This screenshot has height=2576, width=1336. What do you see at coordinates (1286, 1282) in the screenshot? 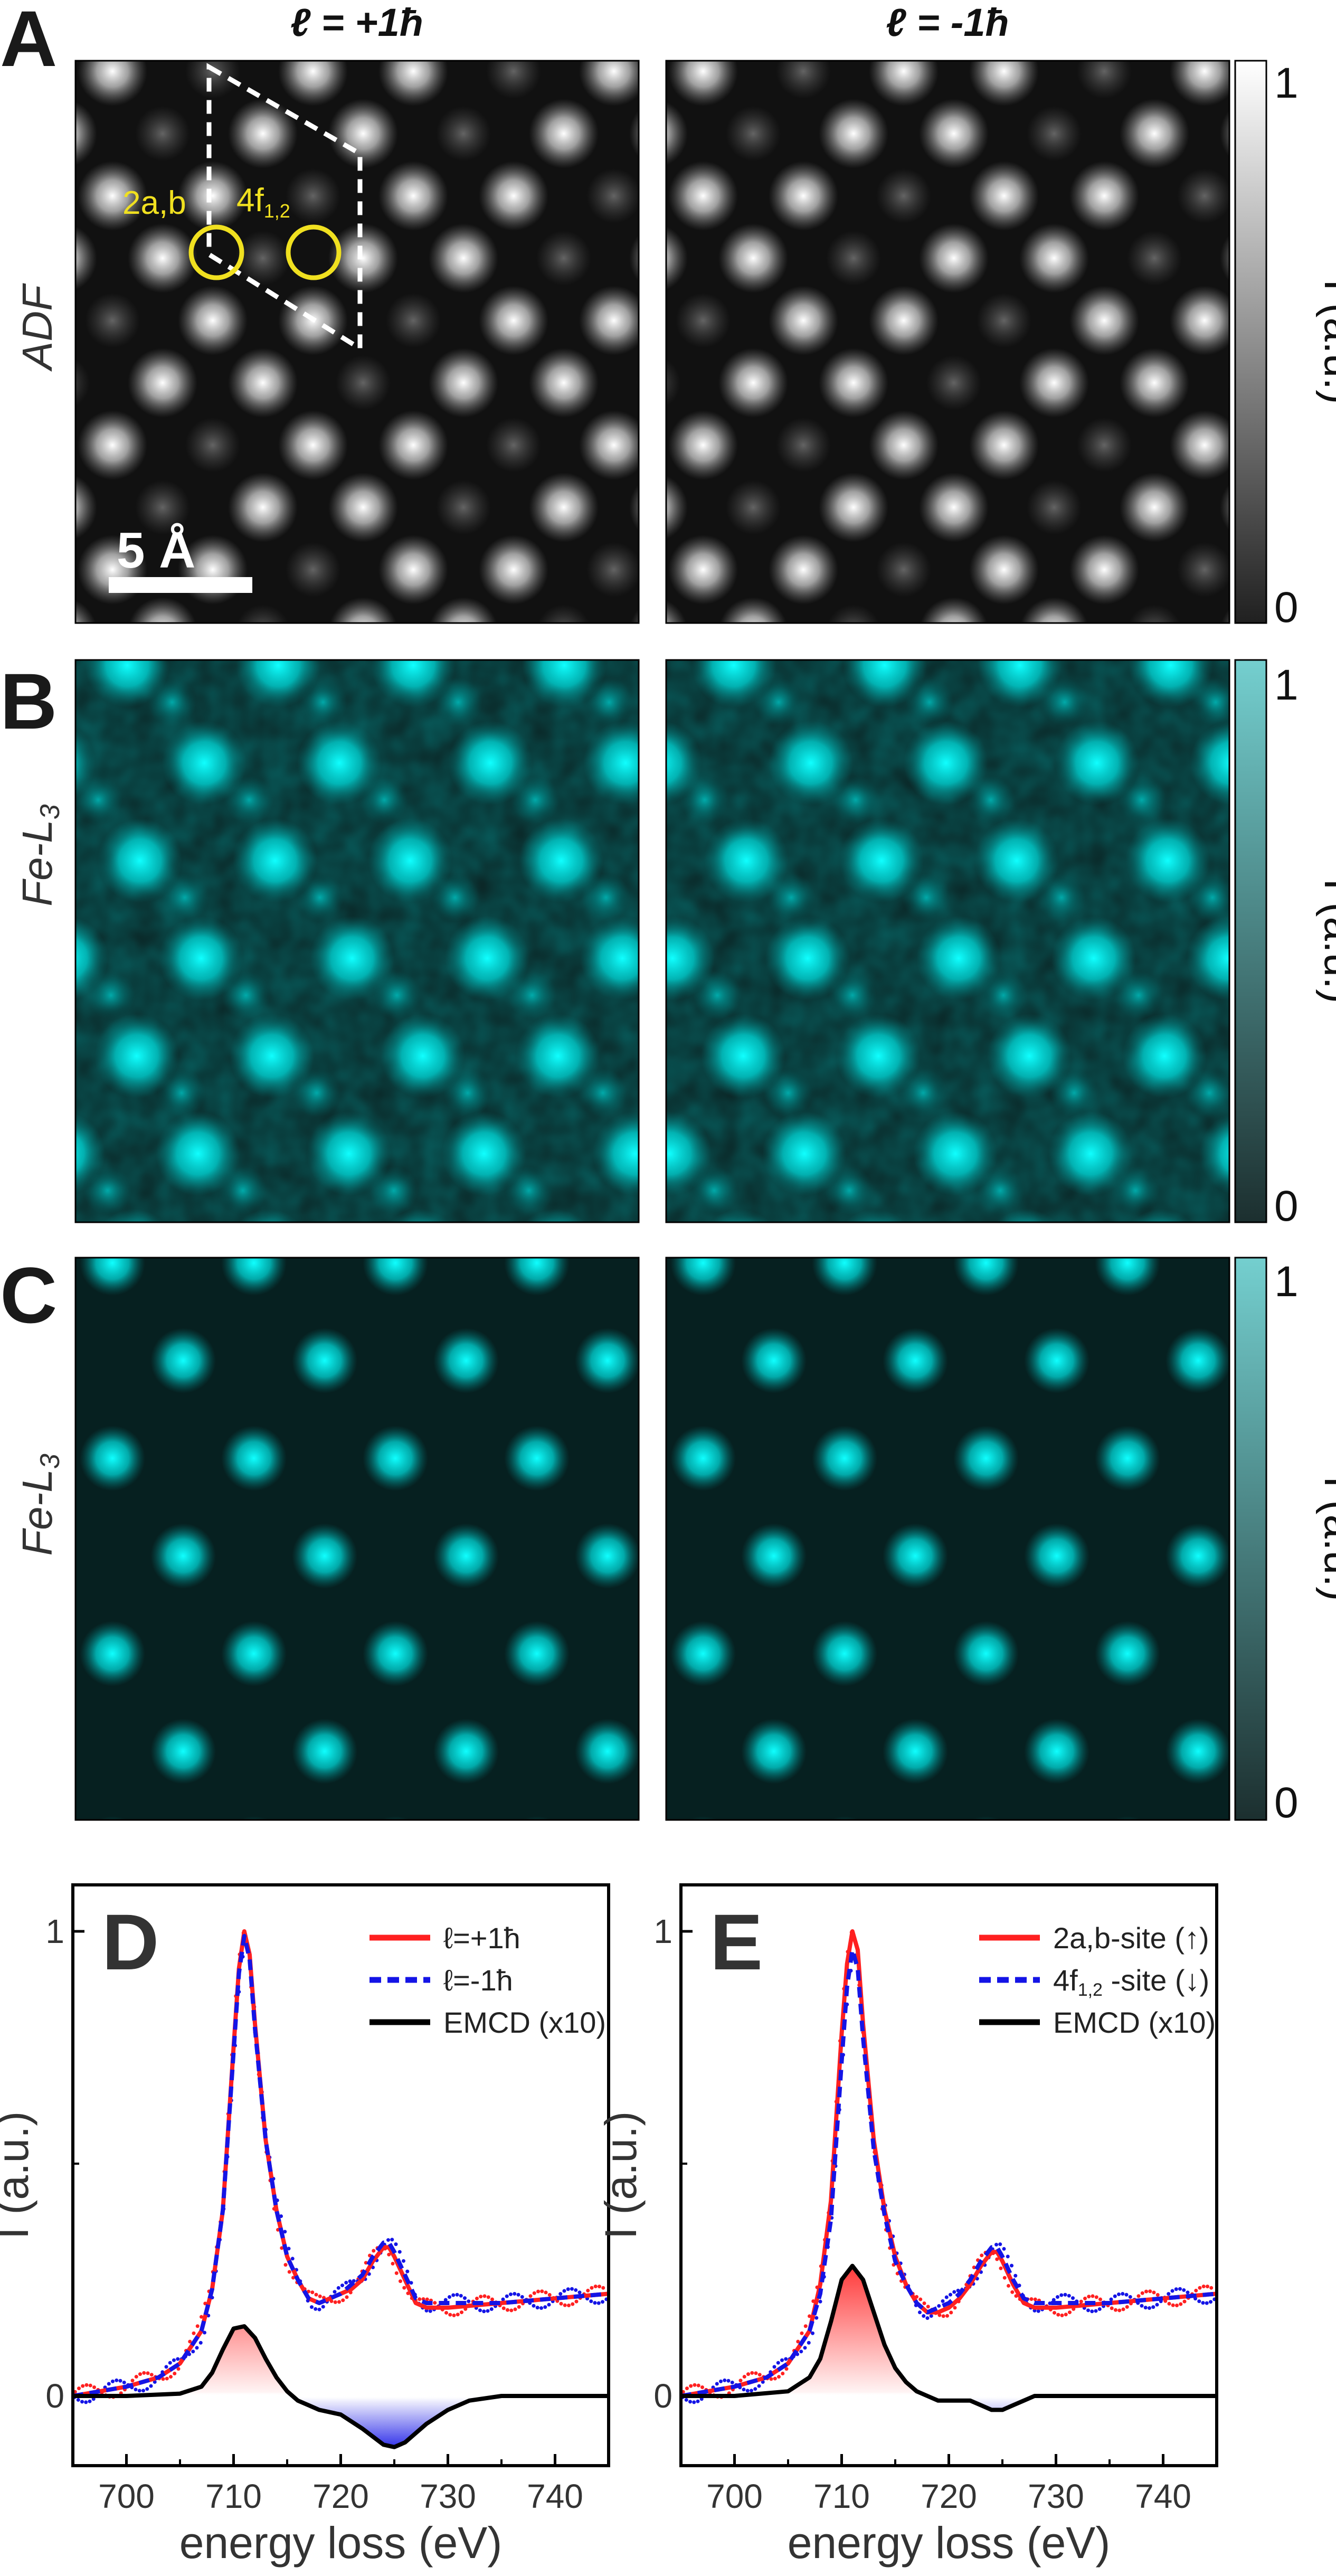
I see `colorbar-max-c: 1` at bounding box center [1286, 1282].